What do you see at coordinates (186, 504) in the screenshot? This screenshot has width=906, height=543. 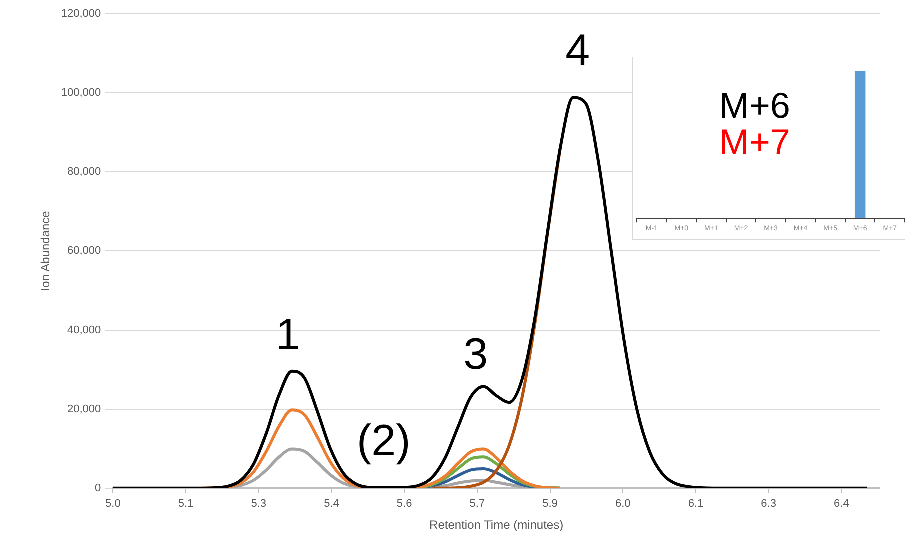 I see `x-tick-label: 5.1` at bounding box center [186, 504].